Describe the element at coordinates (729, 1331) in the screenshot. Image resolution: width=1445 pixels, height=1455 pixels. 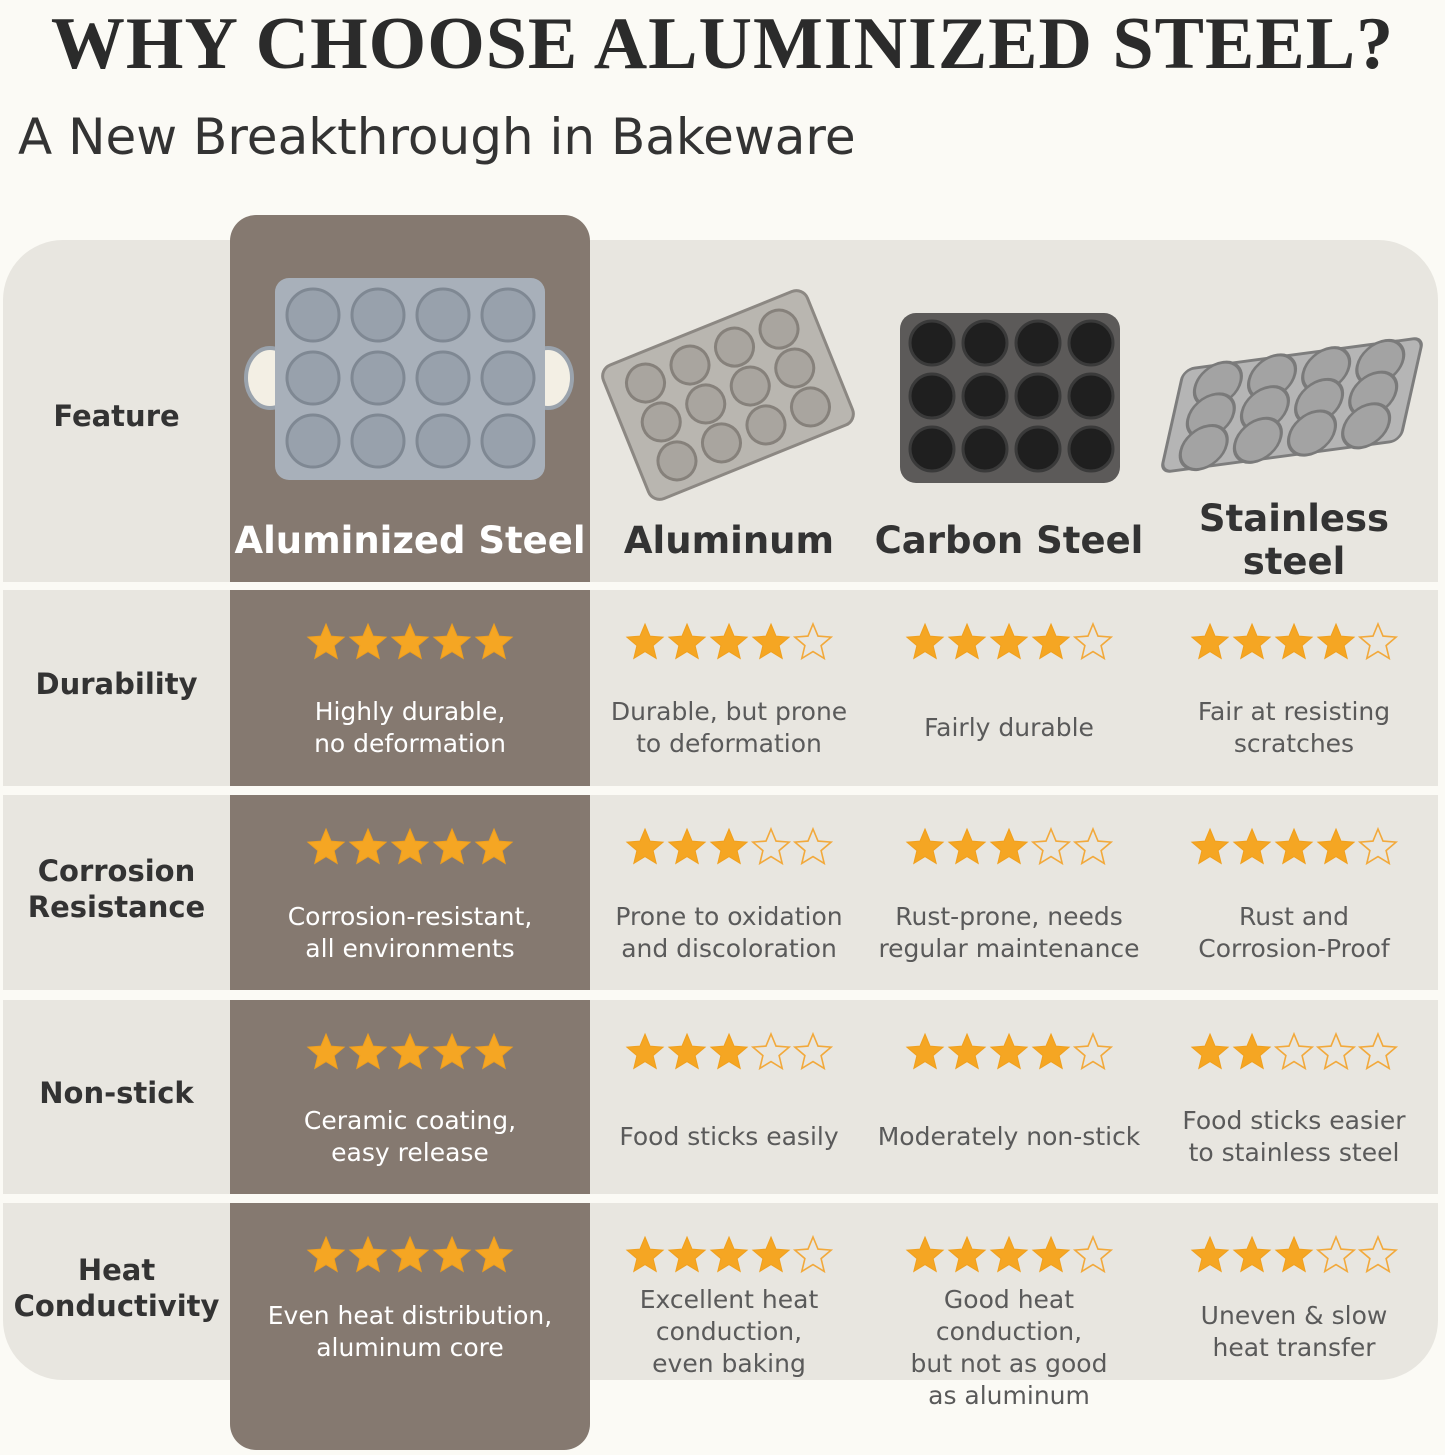
I see `note: Excellent heat conduction, even baking` at that location.